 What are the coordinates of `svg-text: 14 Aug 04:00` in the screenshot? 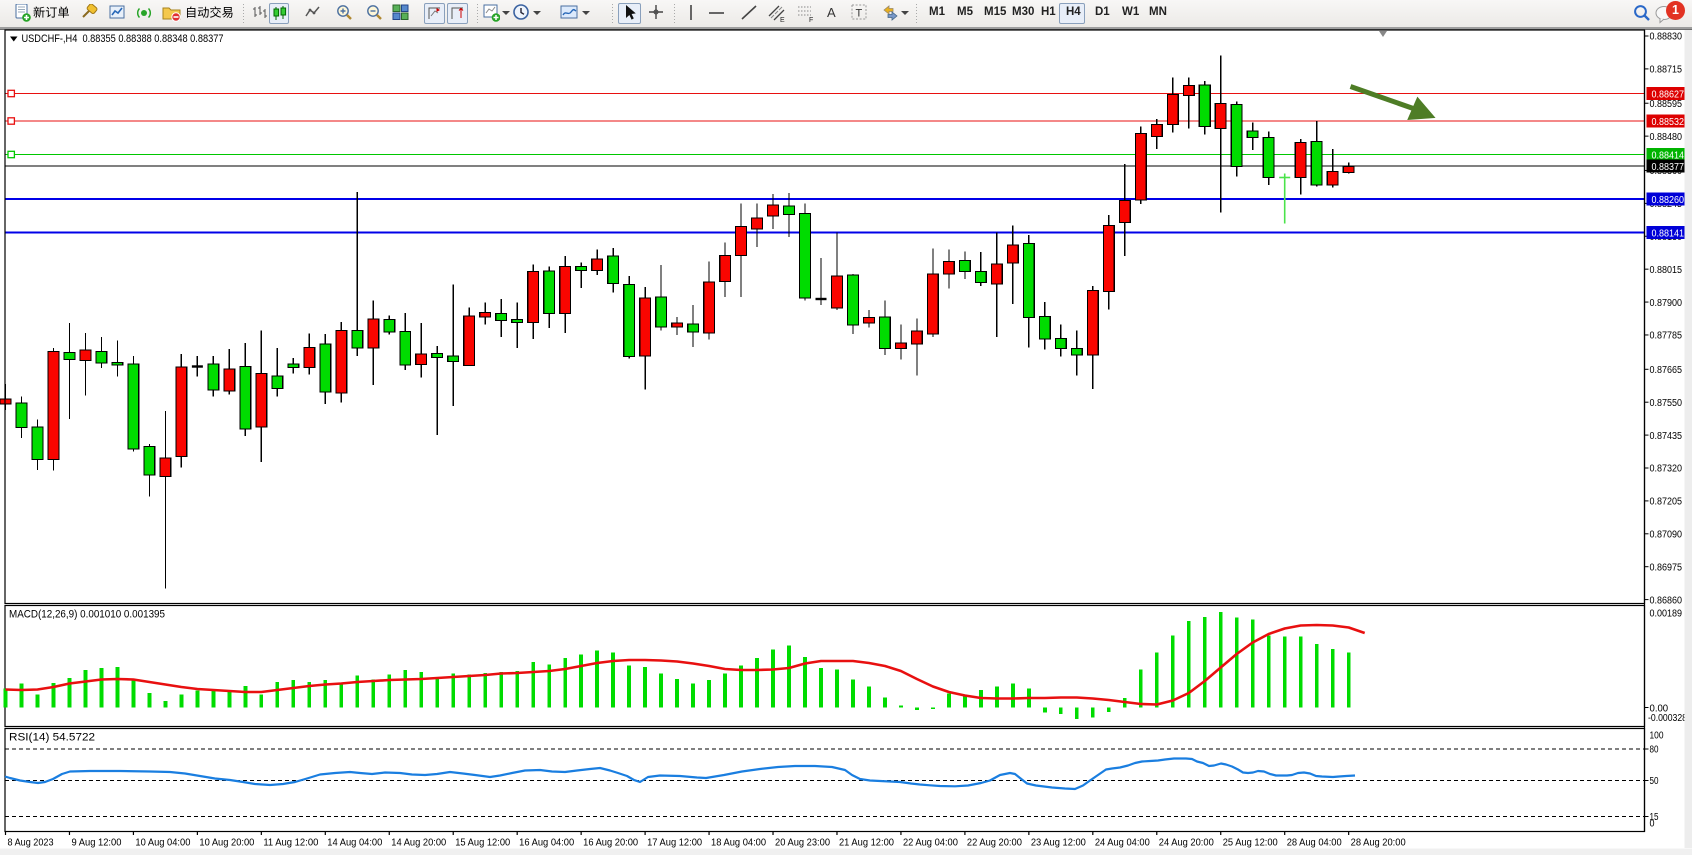 It's located at (354, 843).